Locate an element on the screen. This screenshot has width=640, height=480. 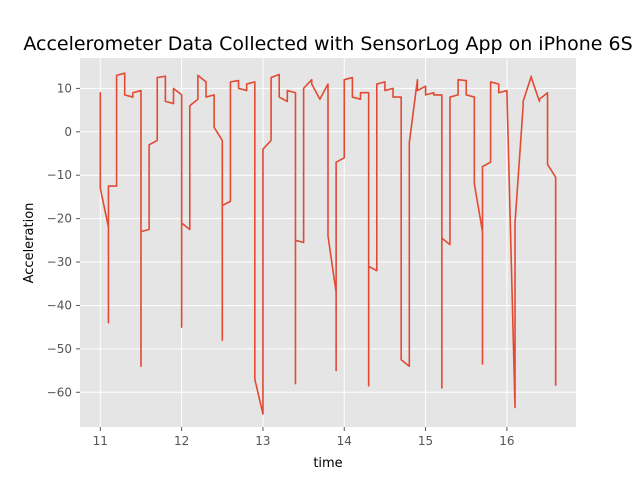
y-axis-label: Acceleration is located at coordinates (29, 243).